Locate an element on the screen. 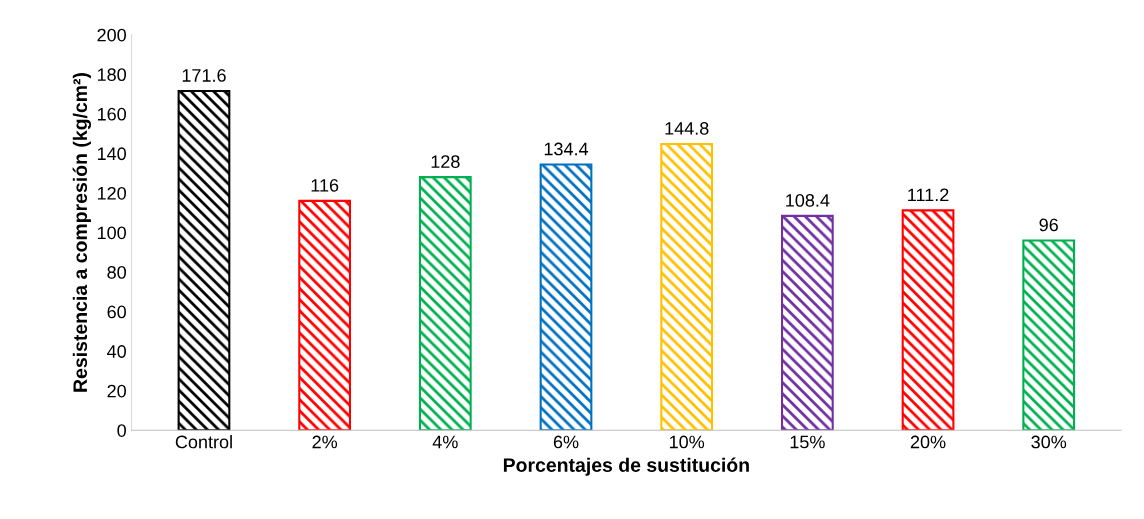 Image resolution: width=1144 pixels, height=519 pixels. y-tick-label: 20 is located at coordinates (116, 391).